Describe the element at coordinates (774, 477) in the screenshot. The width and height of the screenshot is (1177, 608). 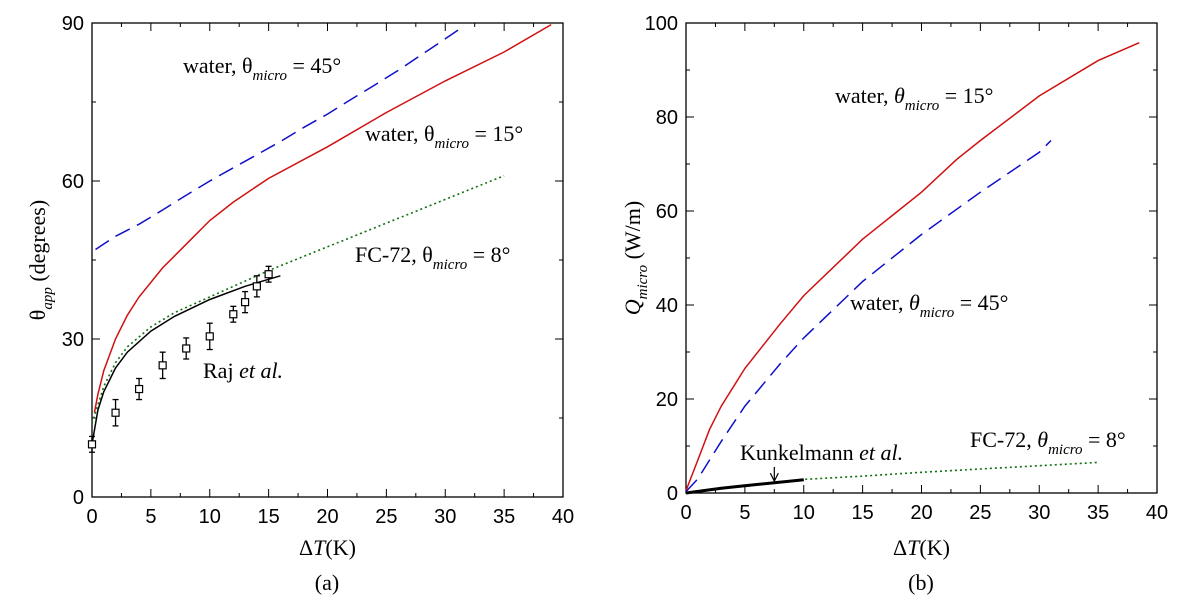
I see `kunkelmann-arrowhead` at that location.